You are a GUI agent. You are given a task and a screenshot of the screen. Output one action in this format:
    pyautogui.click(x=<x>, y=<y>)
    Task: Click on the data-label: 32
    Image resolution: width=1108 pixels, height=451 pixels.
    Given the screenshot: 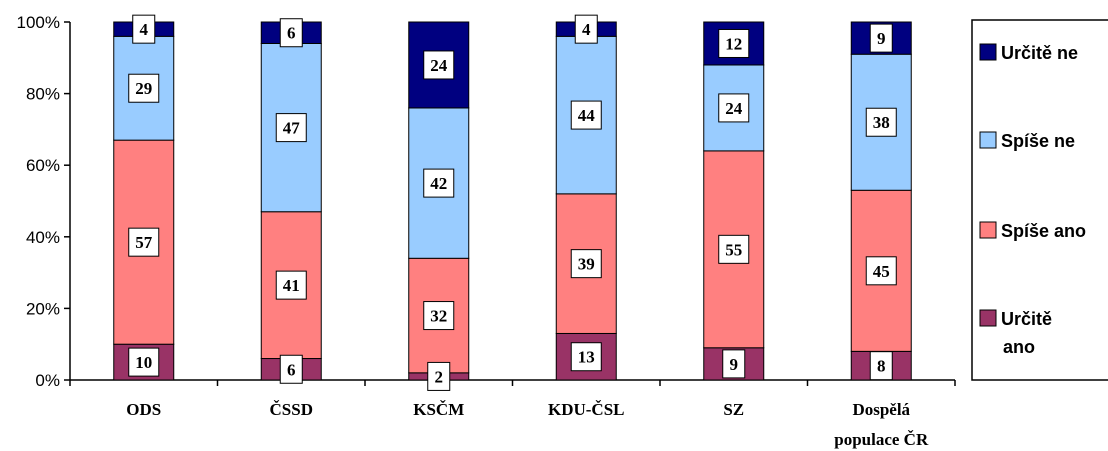 What is the action you would take?
    pyautogui.click(x=438, y=316)
    